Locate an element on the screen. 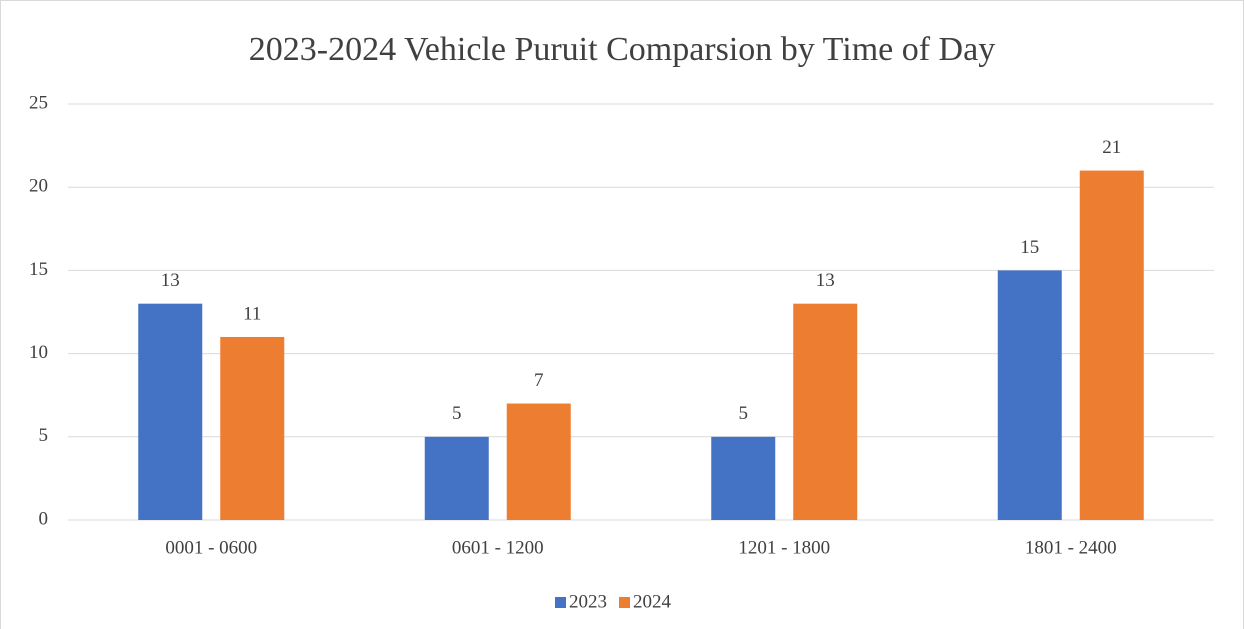  x-tick-label: 0601 - 1200 is located at coordinates (498, 547).